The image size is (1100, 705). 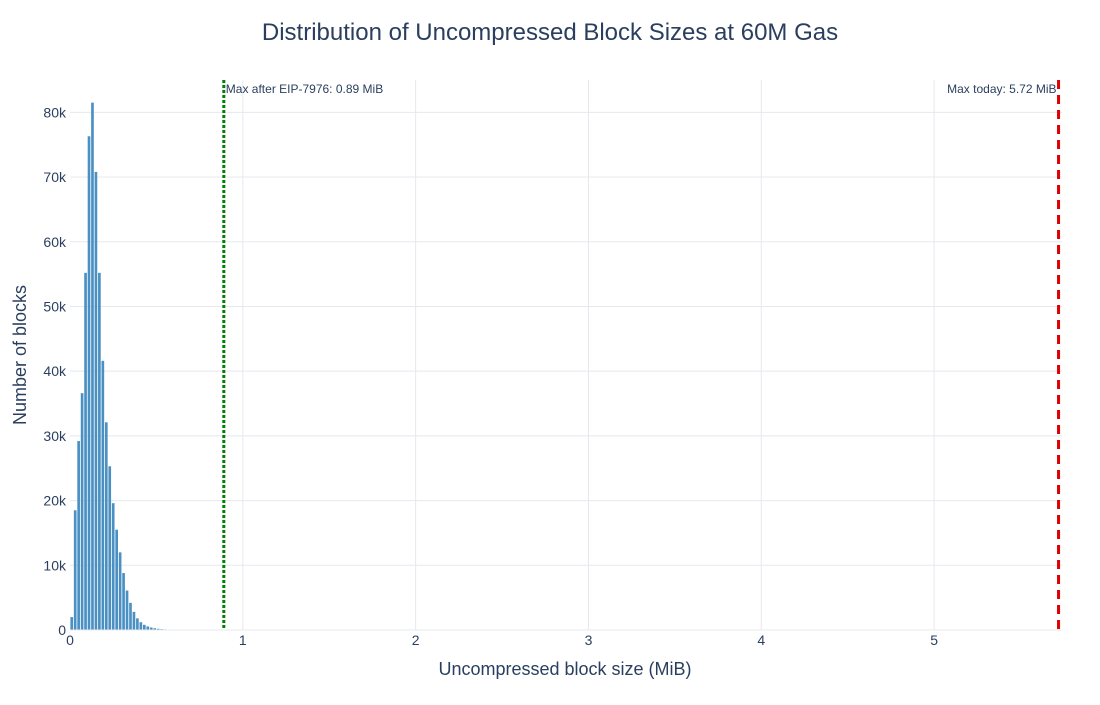 What do you see at coordinates (1001, 89) in the screenshot?
I see `max-today-annotation: Max today: 5.72 MiB` at bounding box center [1001, 89].